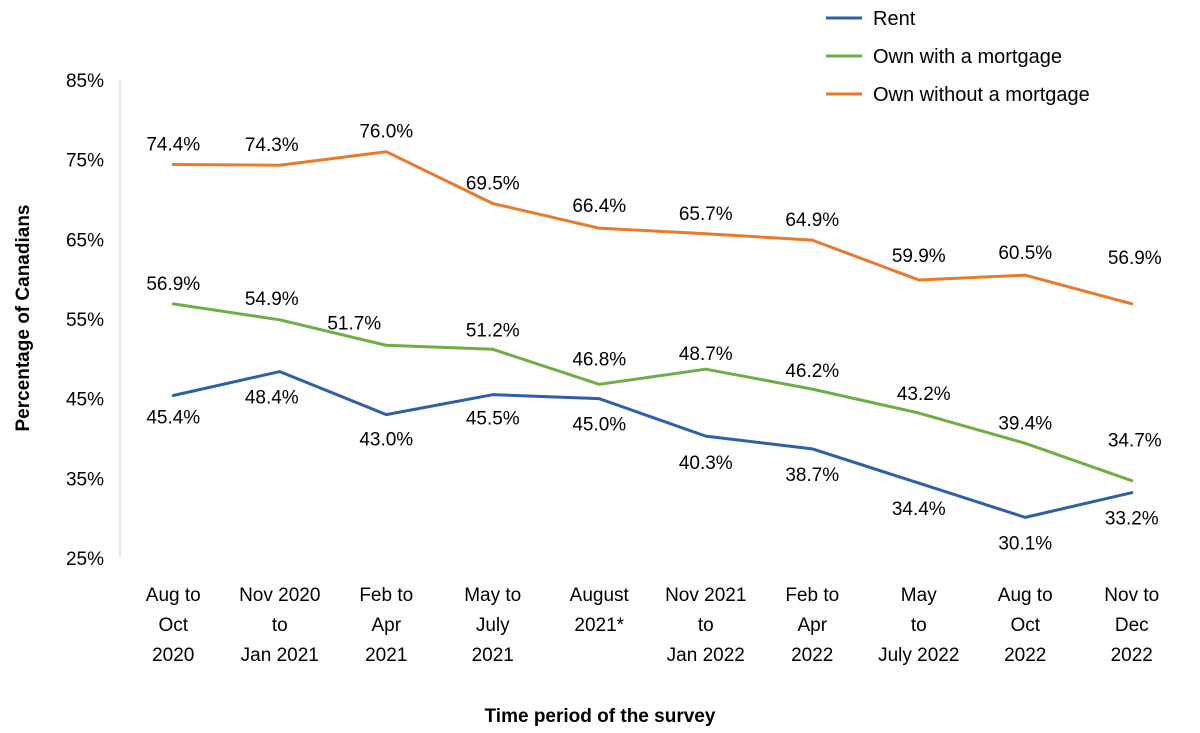 This screenshot has width=1200, height=733. I want to click on data-label: 40.3%, so click(706, 463).